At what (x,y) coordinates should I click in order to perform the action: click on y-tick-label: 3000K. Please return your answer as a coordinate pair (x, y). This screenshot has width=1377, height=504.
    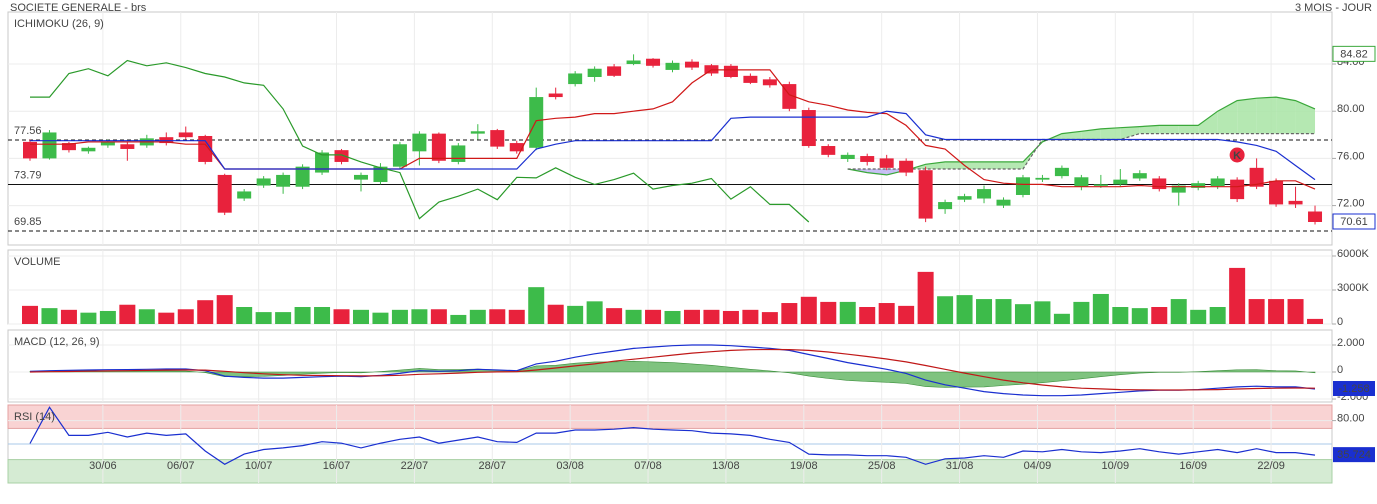
    Looking at the image, I should click on (1353, 288).